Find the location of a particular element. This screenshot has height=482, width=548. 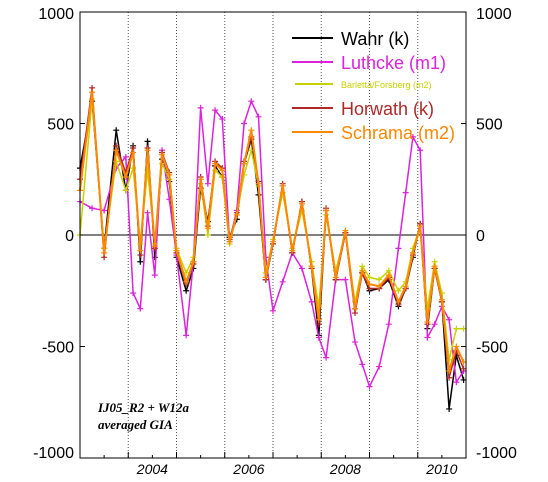

legend-label: Wahr (k) is located at coordinates (375, 39).